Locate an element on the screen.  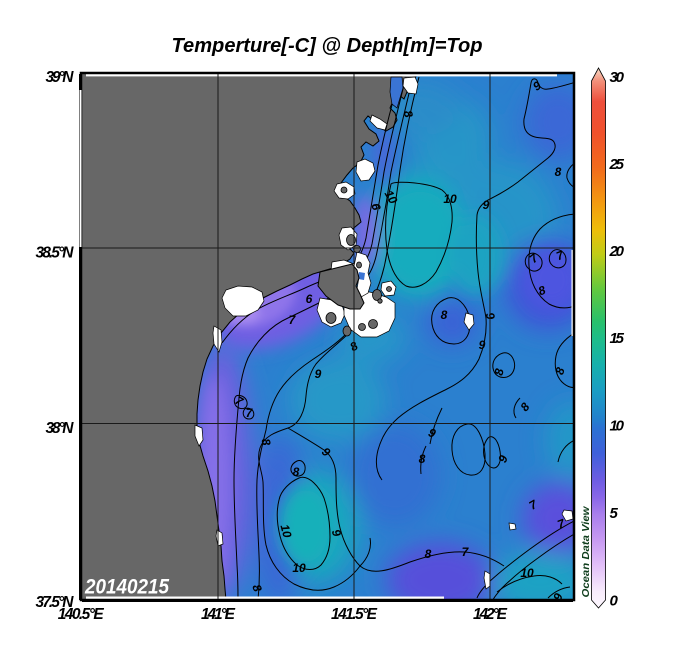
svg-text: 25 is located at coordinates (617, 164).